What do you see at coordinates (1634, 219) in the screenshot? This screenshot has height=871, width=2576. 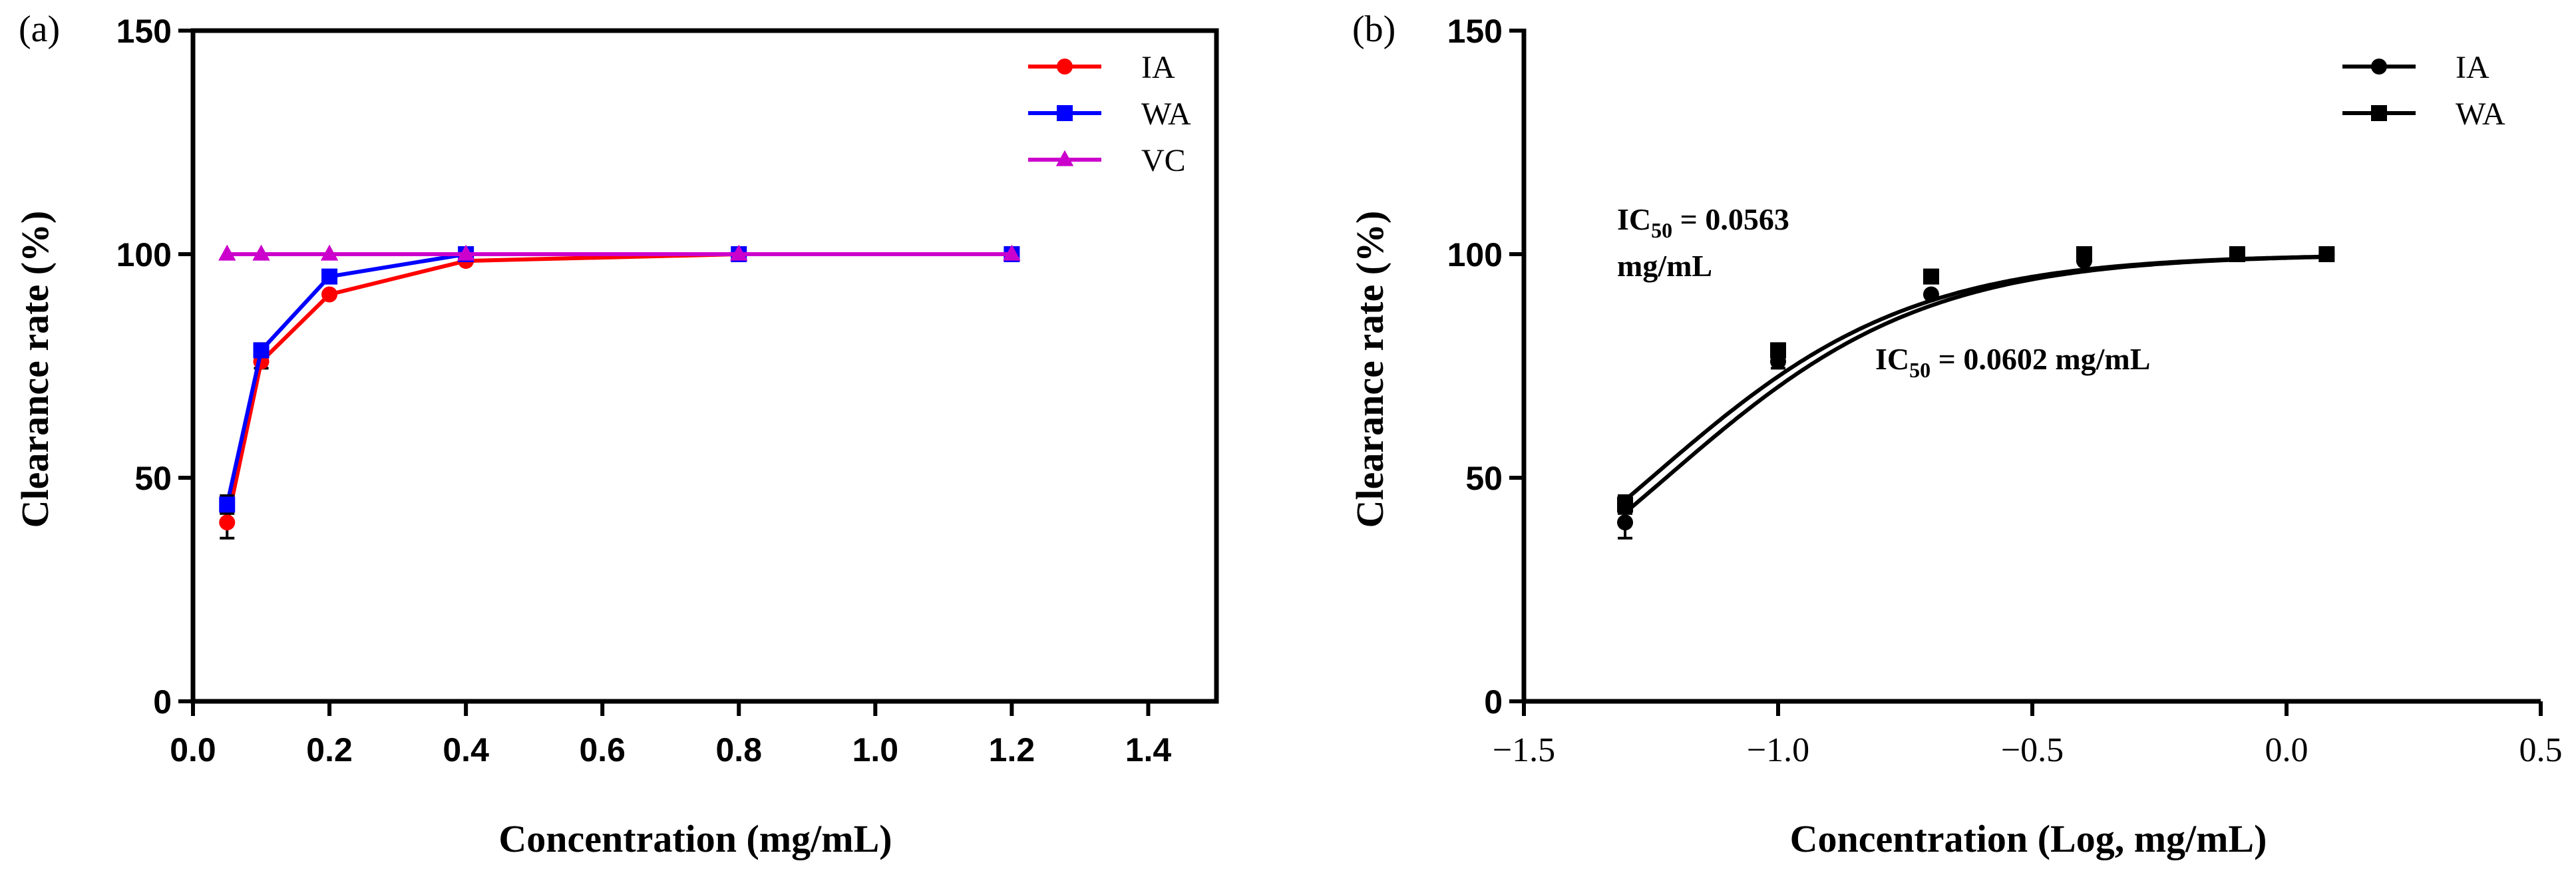 I see `ic50-annotation-1-prefix: IC` at bounding box center [1634, 219].